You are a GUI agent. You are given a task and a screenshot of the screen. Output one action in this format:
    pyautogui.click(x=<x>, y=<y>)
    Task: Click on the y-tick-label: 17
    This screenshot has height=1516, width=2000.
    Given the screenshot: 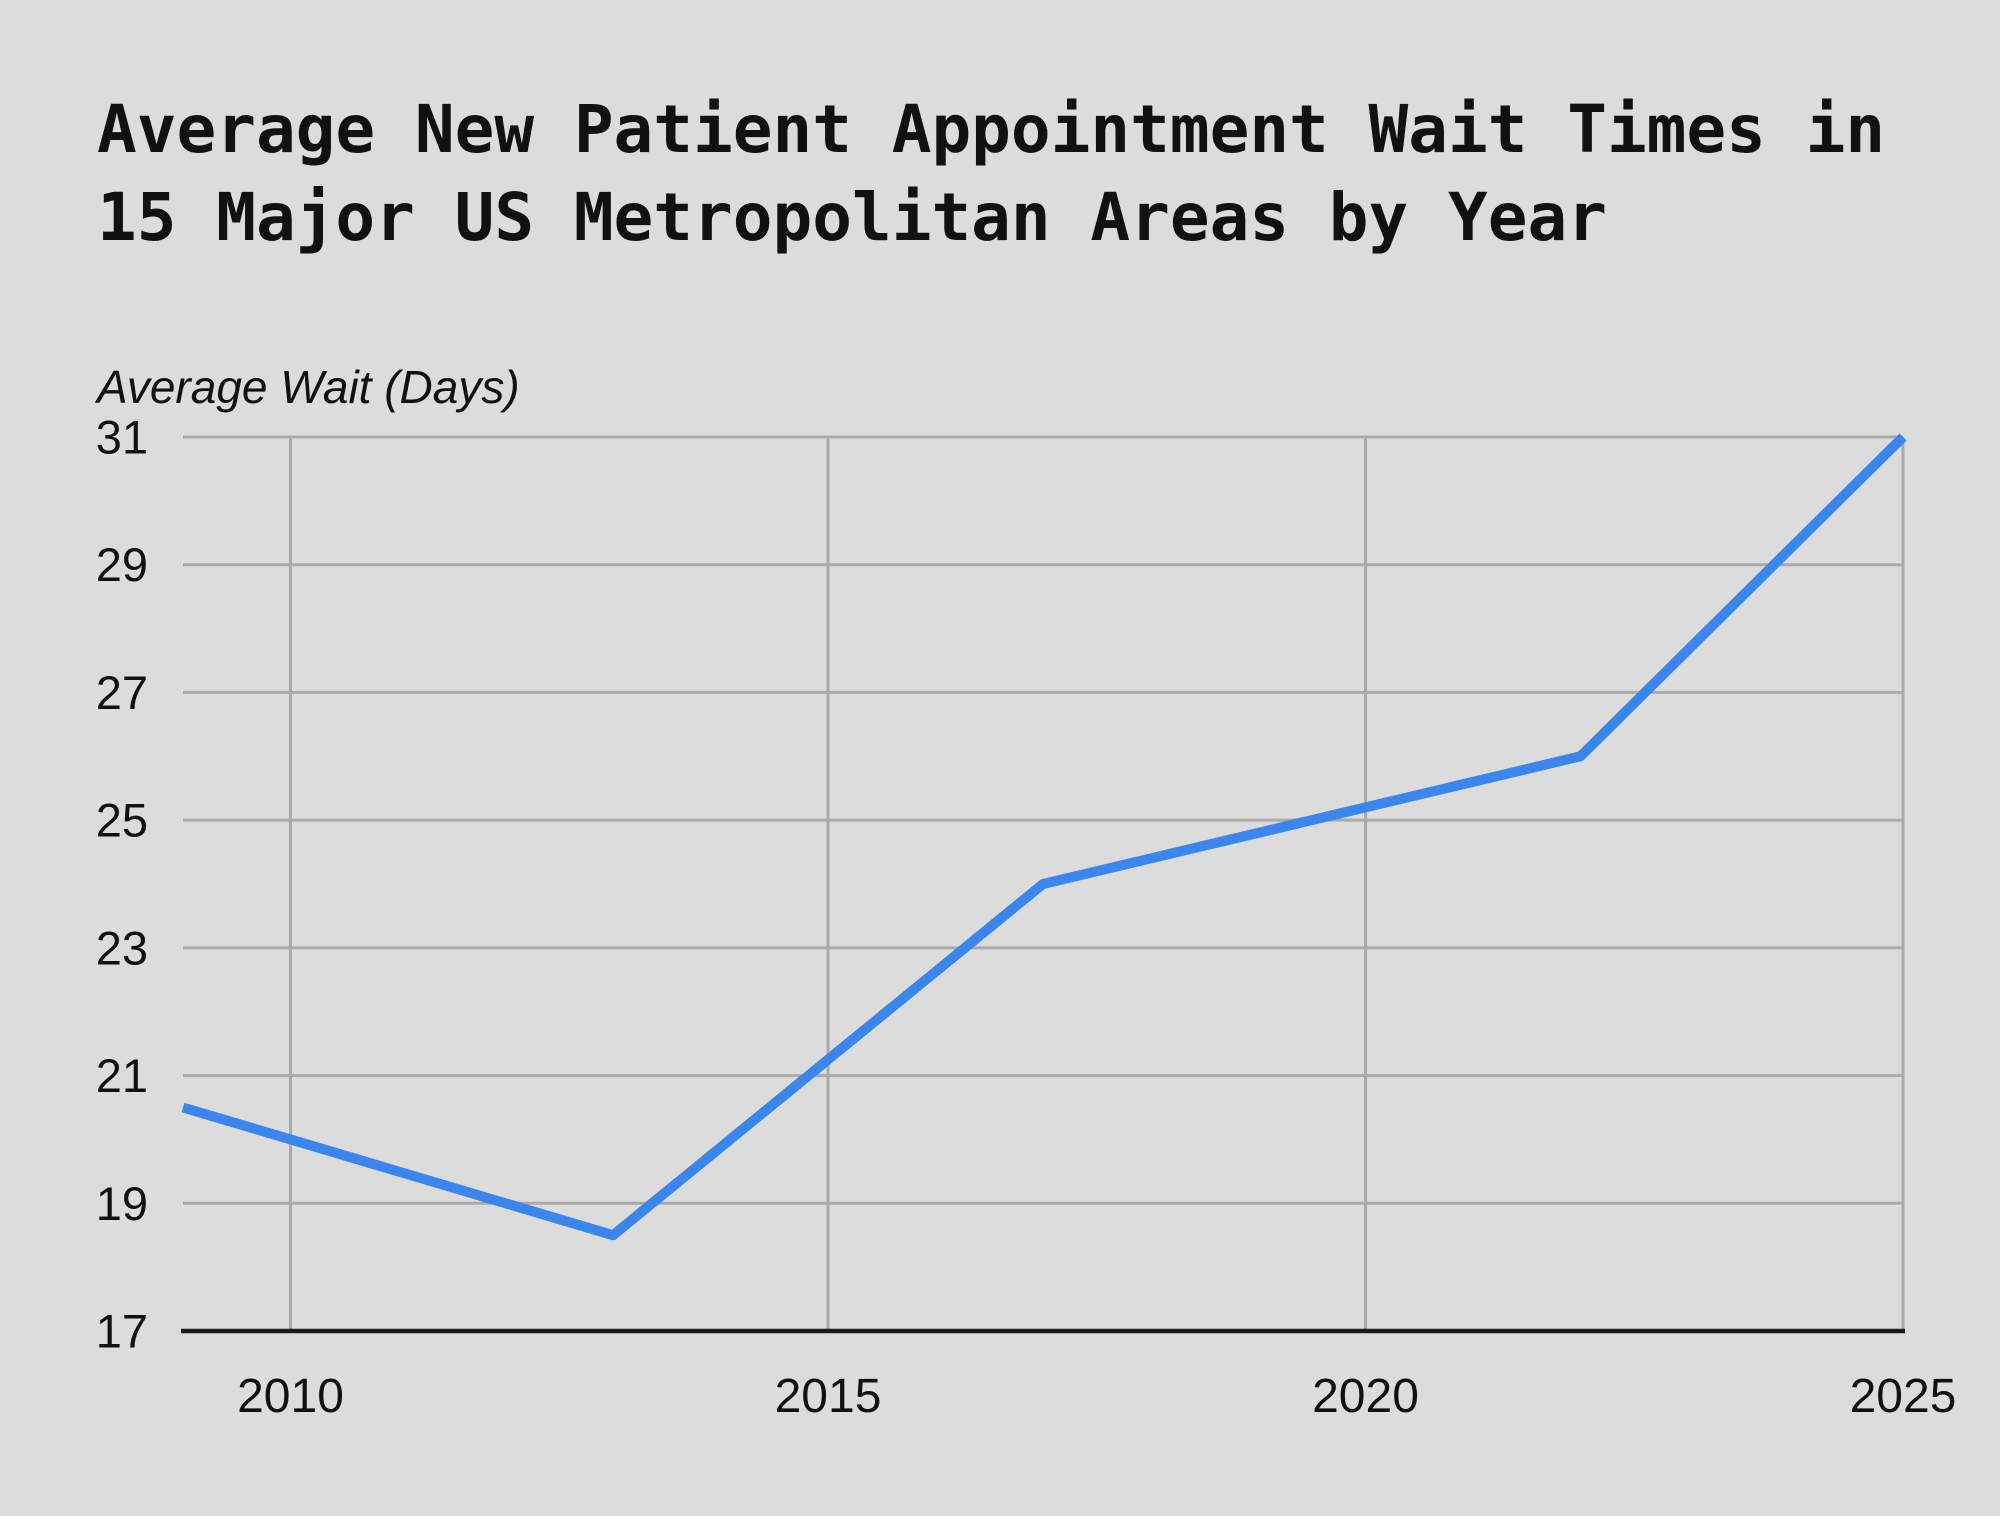 What is the action you would take?
    pyautogui.click(x=122, y=1331)
    